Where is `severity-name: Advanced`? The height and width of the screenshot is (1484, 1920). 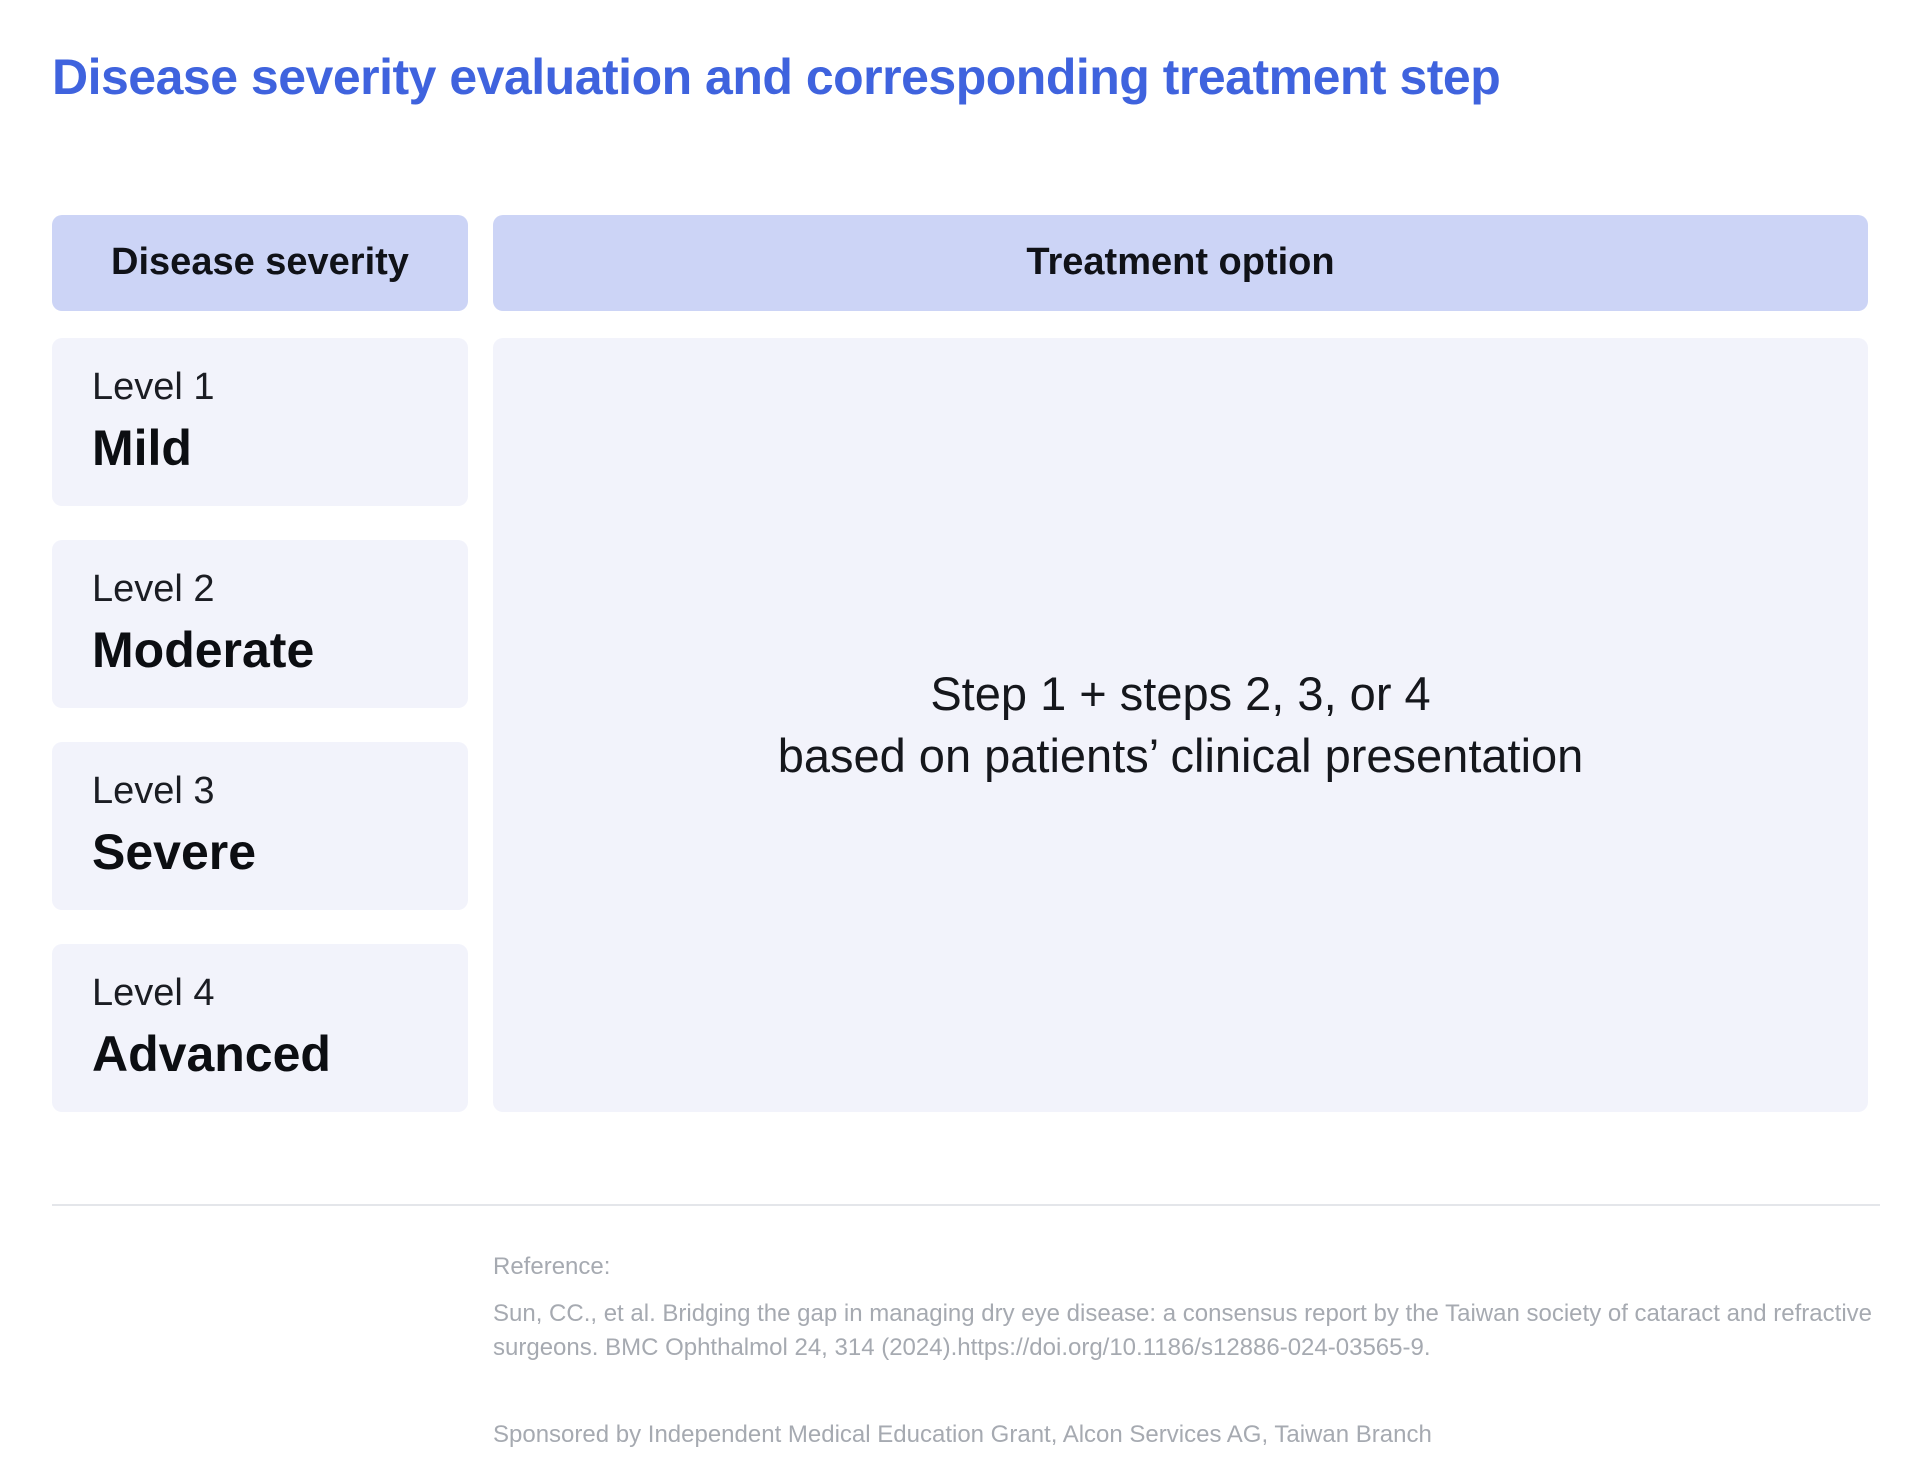
severity-name: Advanced is located at coordinates (211, 1054).